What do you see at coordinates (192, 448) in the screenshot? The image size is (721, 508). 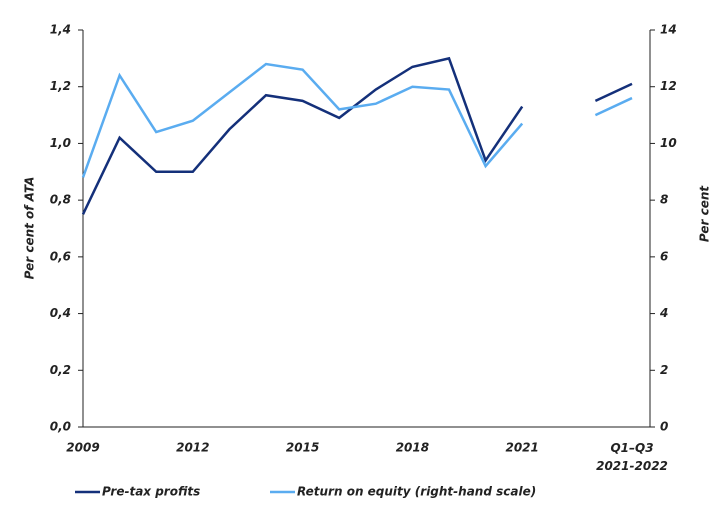 I see `x-tick-label: 2012` at bounding box center [192, 448].